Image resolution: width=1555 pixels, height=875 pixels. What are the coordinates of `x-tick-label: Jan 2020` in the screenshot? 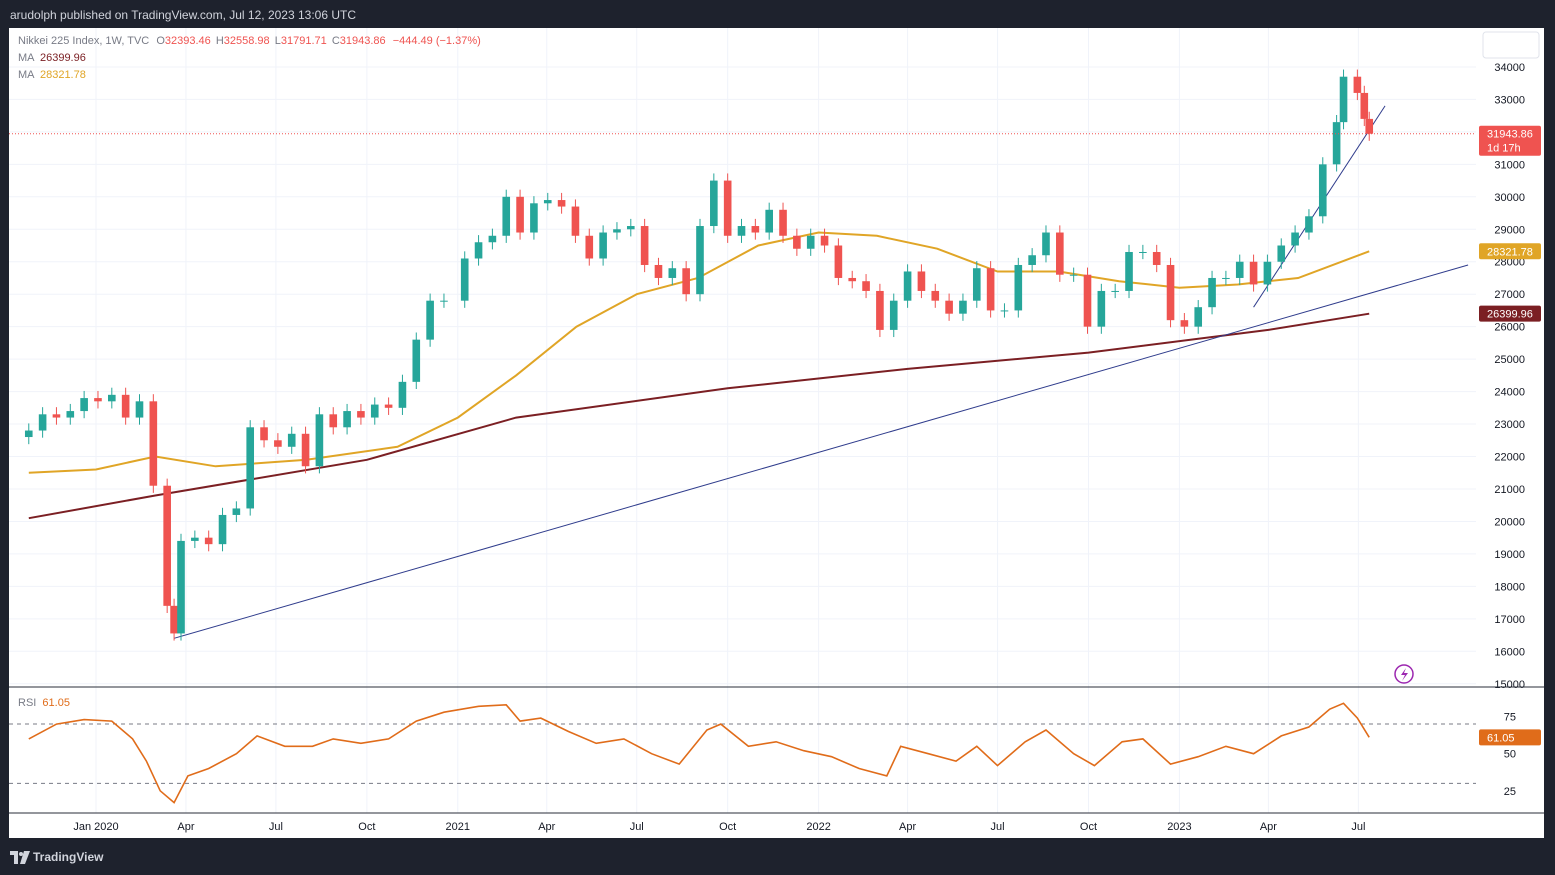 It's located at (95, 827).